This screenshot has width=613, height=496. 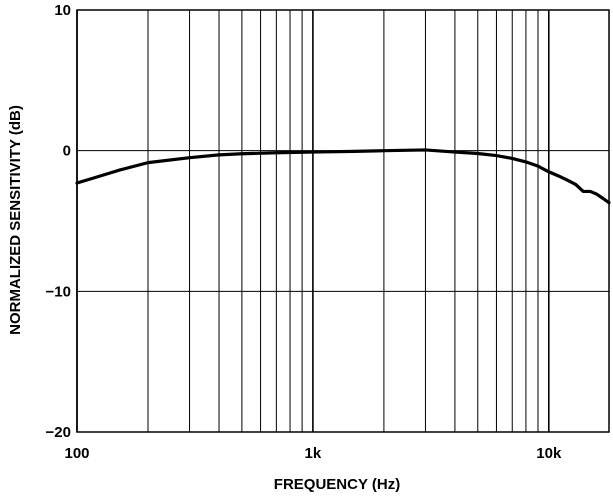 What do you see at coordinates (58, 291) in the screenshot?
I see `y-tick-label: −10` at bounding box center [58, 291].